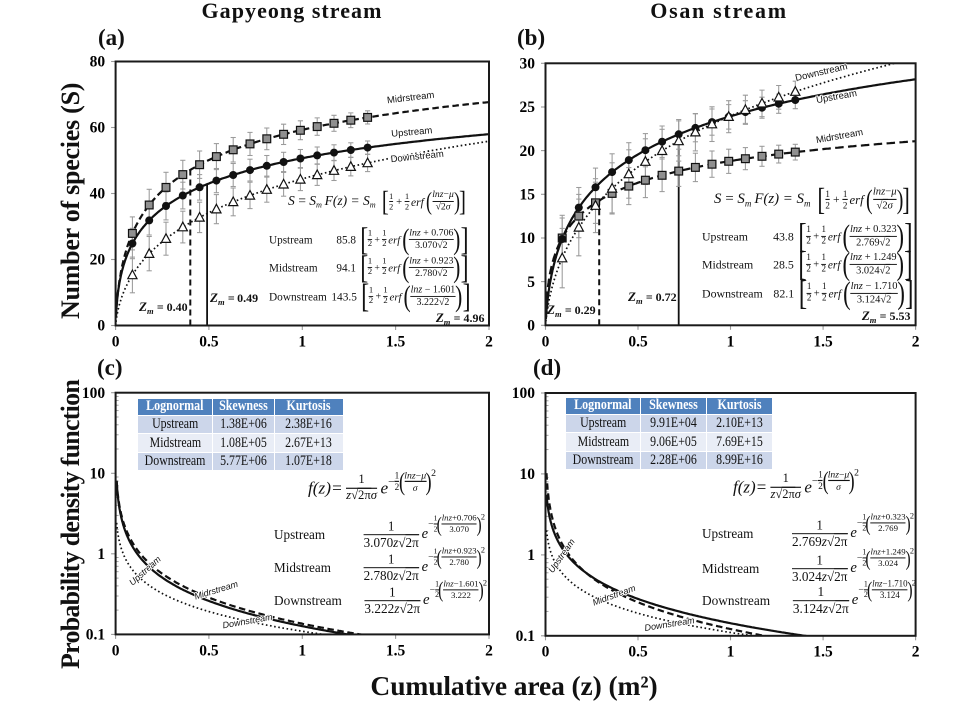 The image size is (963, 720). I want to click on svg-text: 80, so click(98, 62).